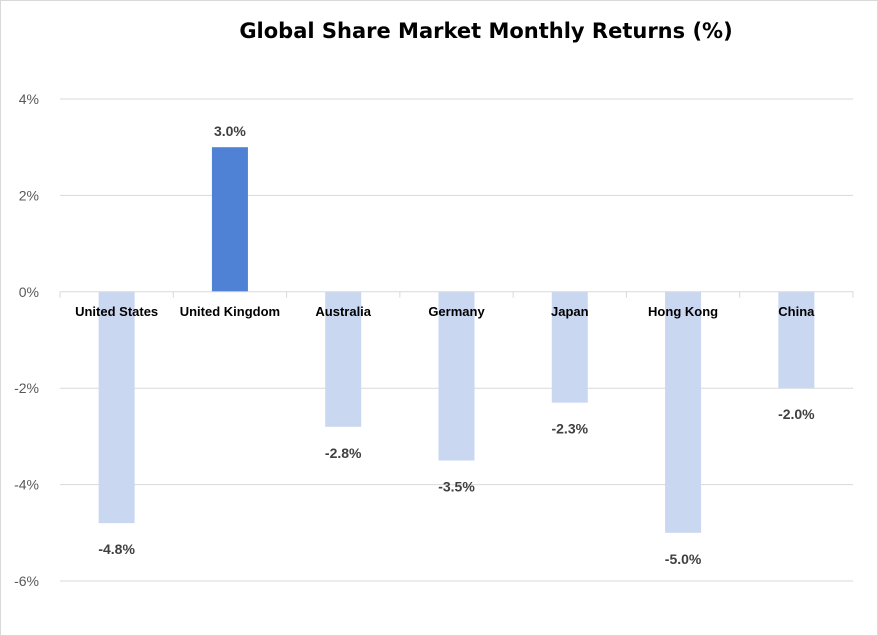 The image size is (878, 636). I want to click on data-label: -2.0%, so click(796, 414).